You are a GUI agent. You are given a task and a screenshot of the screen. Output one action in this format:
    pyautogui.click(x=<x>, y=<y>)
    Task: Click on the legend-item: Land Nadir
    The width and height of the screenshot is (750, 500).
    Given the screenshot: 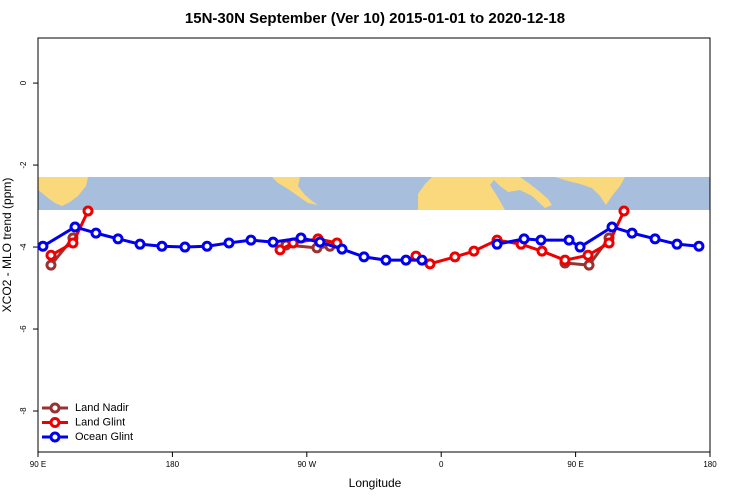 What is the action you would take?
    pyautogui.click(x=85, y=408)
    